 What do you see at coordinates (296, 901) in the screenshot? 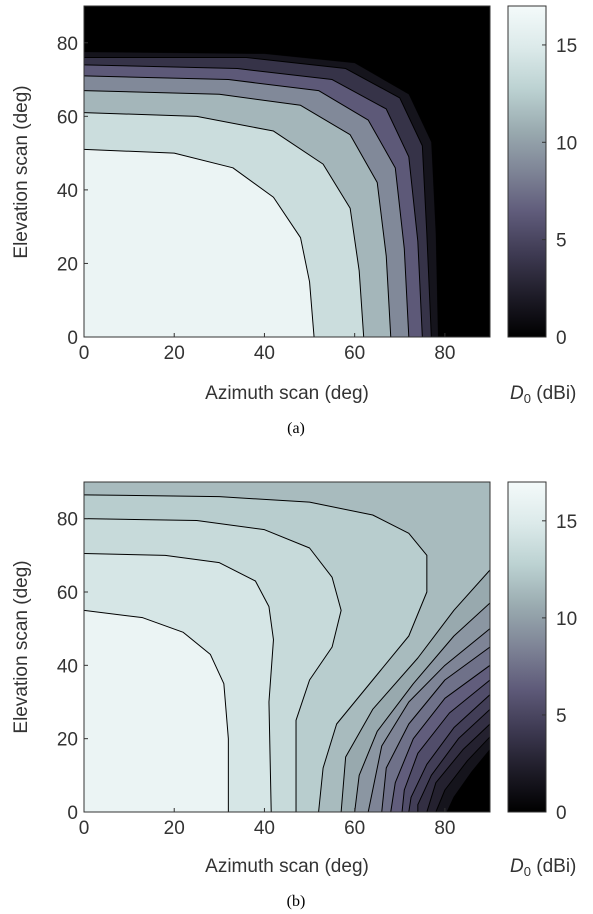
I see `chart-b-caption: (b)` at bounding box center [296, 901].